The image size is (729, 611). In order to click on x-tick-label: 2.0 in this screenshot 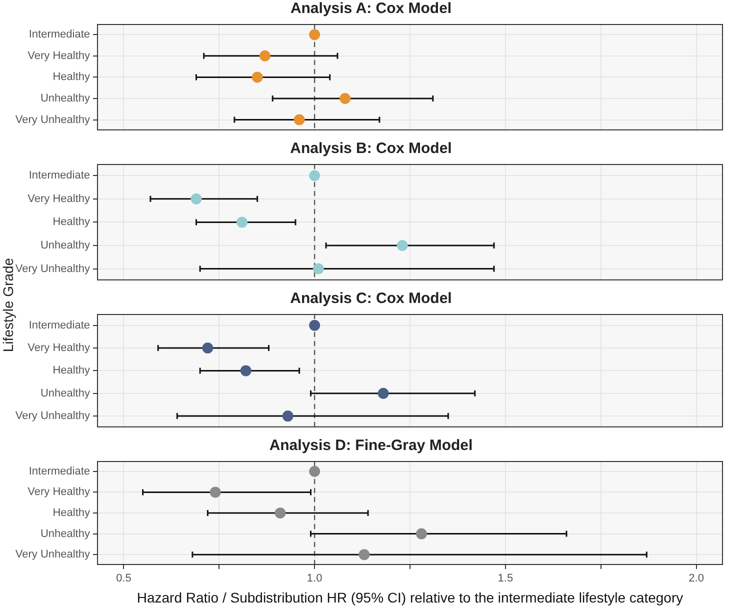, I will do `click(696, 578)`.